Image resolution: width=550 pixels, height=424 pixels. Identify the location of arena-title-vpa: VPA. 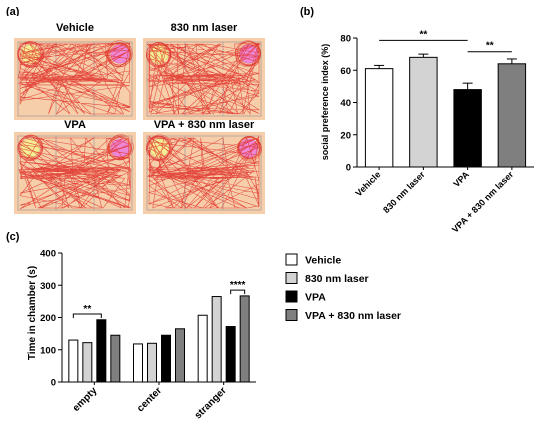
(75, 125).